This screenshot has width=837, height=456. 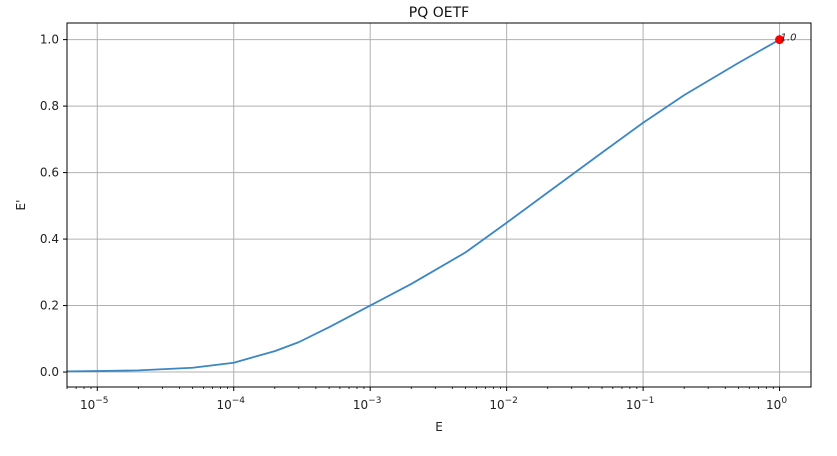 What do you see at coordinates (776, 404) in the screenshot?
I see `x-tick-label: 10⁰` at bounding box center [776, 404].